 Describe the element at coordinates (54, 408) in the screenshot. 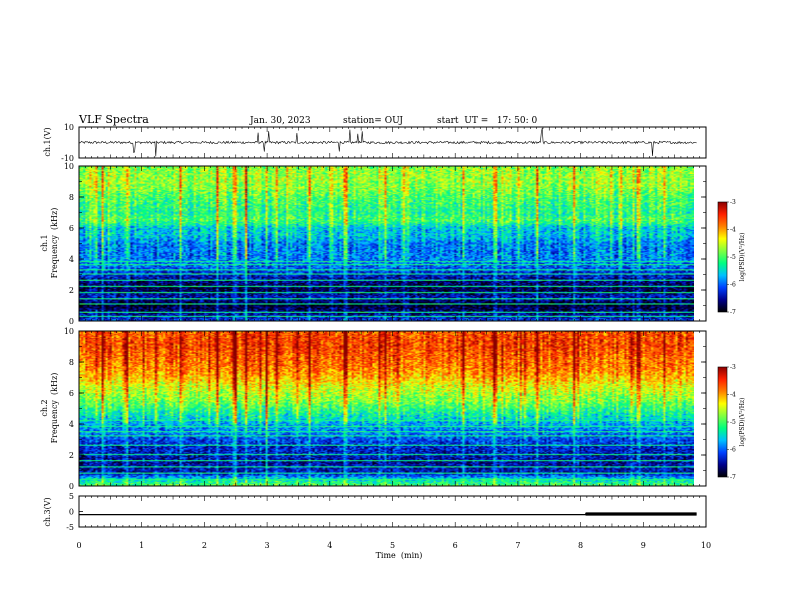

I see `ch2-spec-ylabel-freq: Frequency (kHz)` at that location.